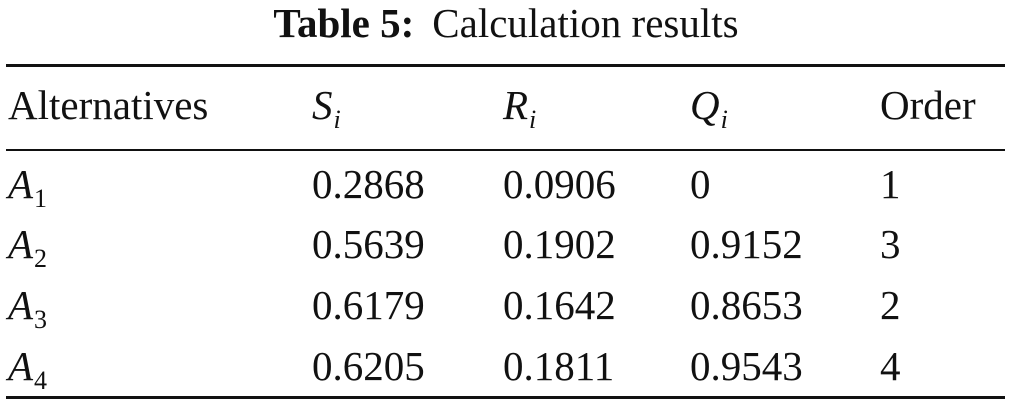  What do you see at coordinates (559, 305) in the screenshot?
I see `r-value-cell: 0.1642` at bounding box center [559, 305].